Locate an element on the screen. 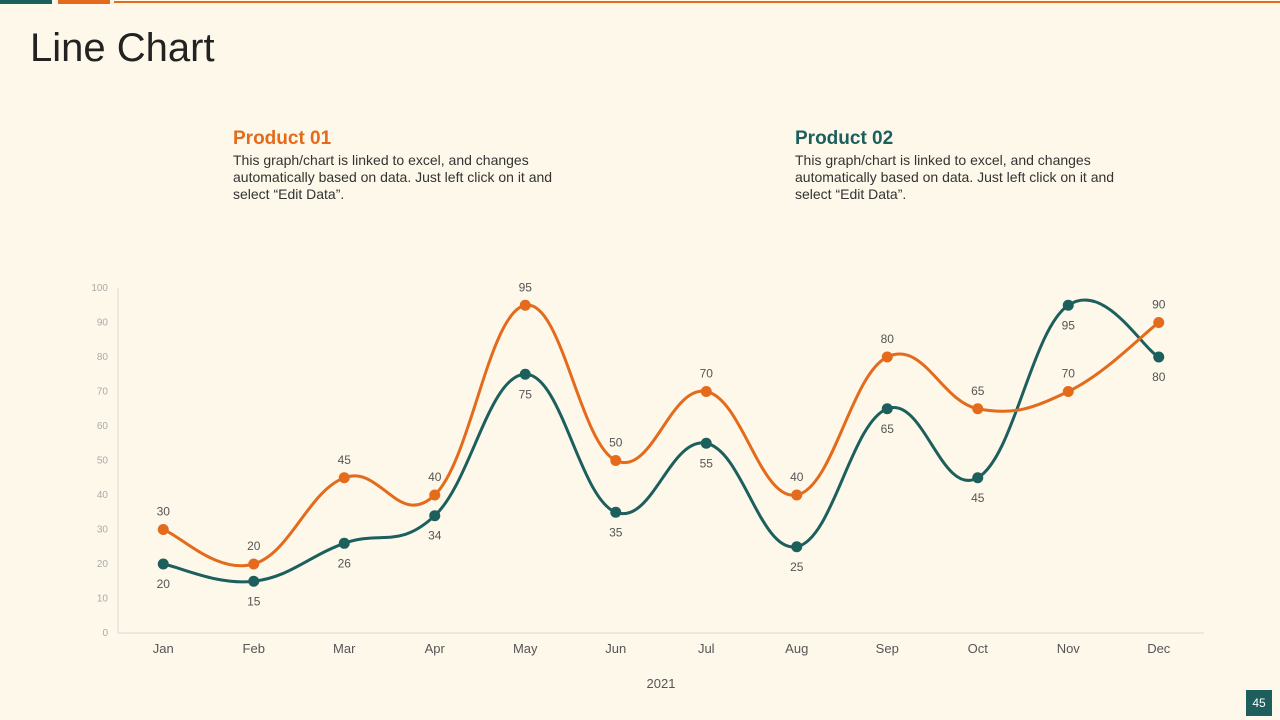  legend-product-01-name: Product 01 is located at coordinates (282, 138).